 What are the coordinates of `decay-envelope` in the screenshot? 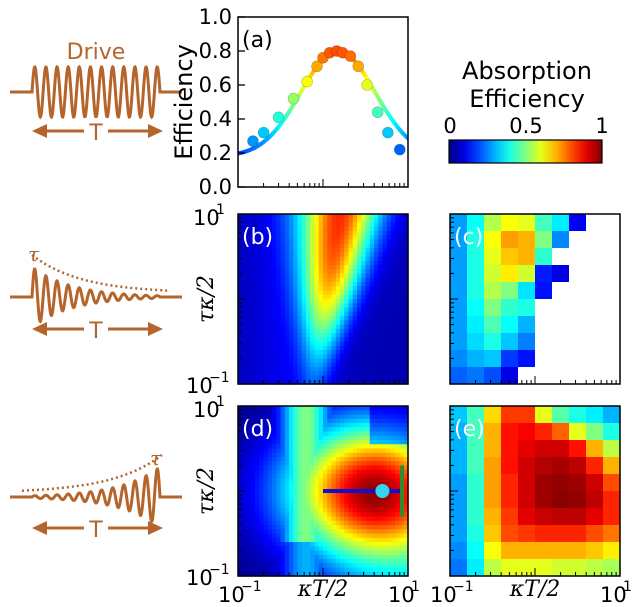 It's located at (101, 272).